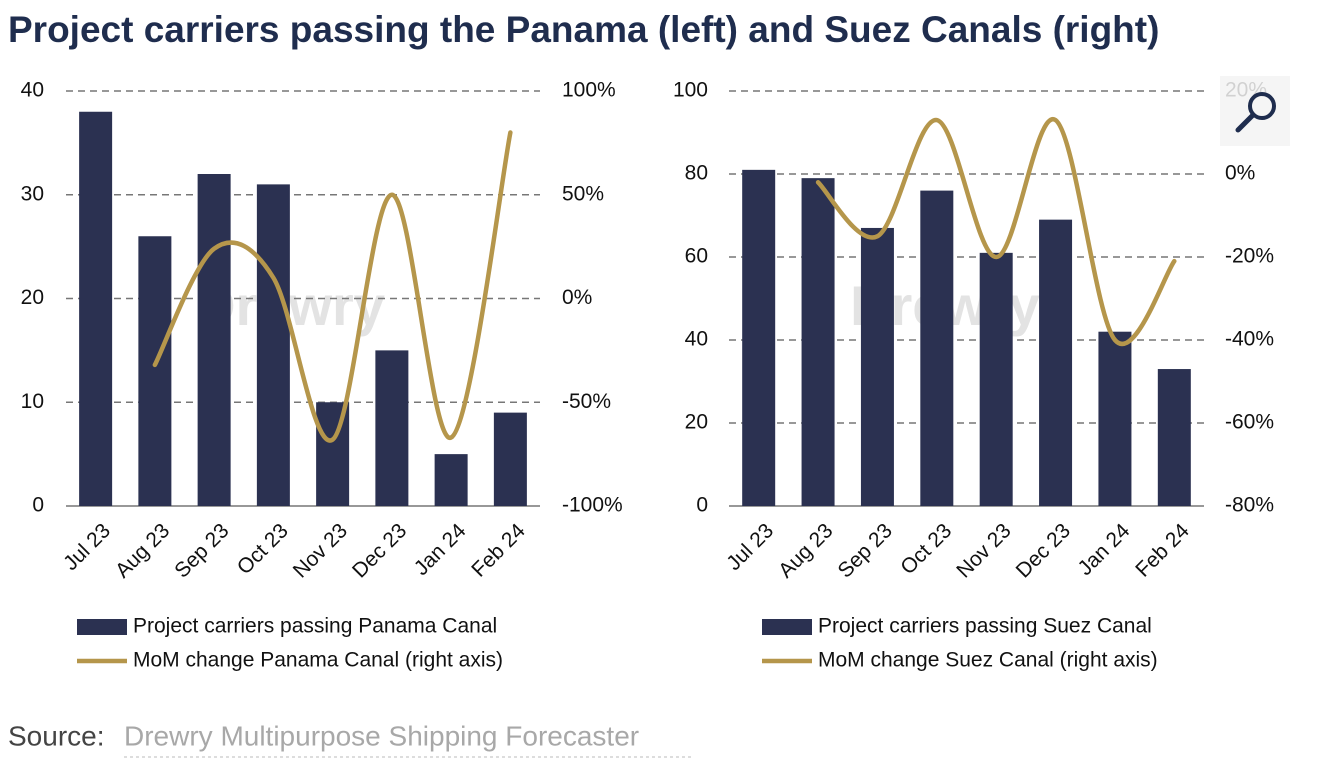 The image size is (1318, 768). I want to click on legend-label: MoM change Panama Canal (right axis), so click(318, 660).